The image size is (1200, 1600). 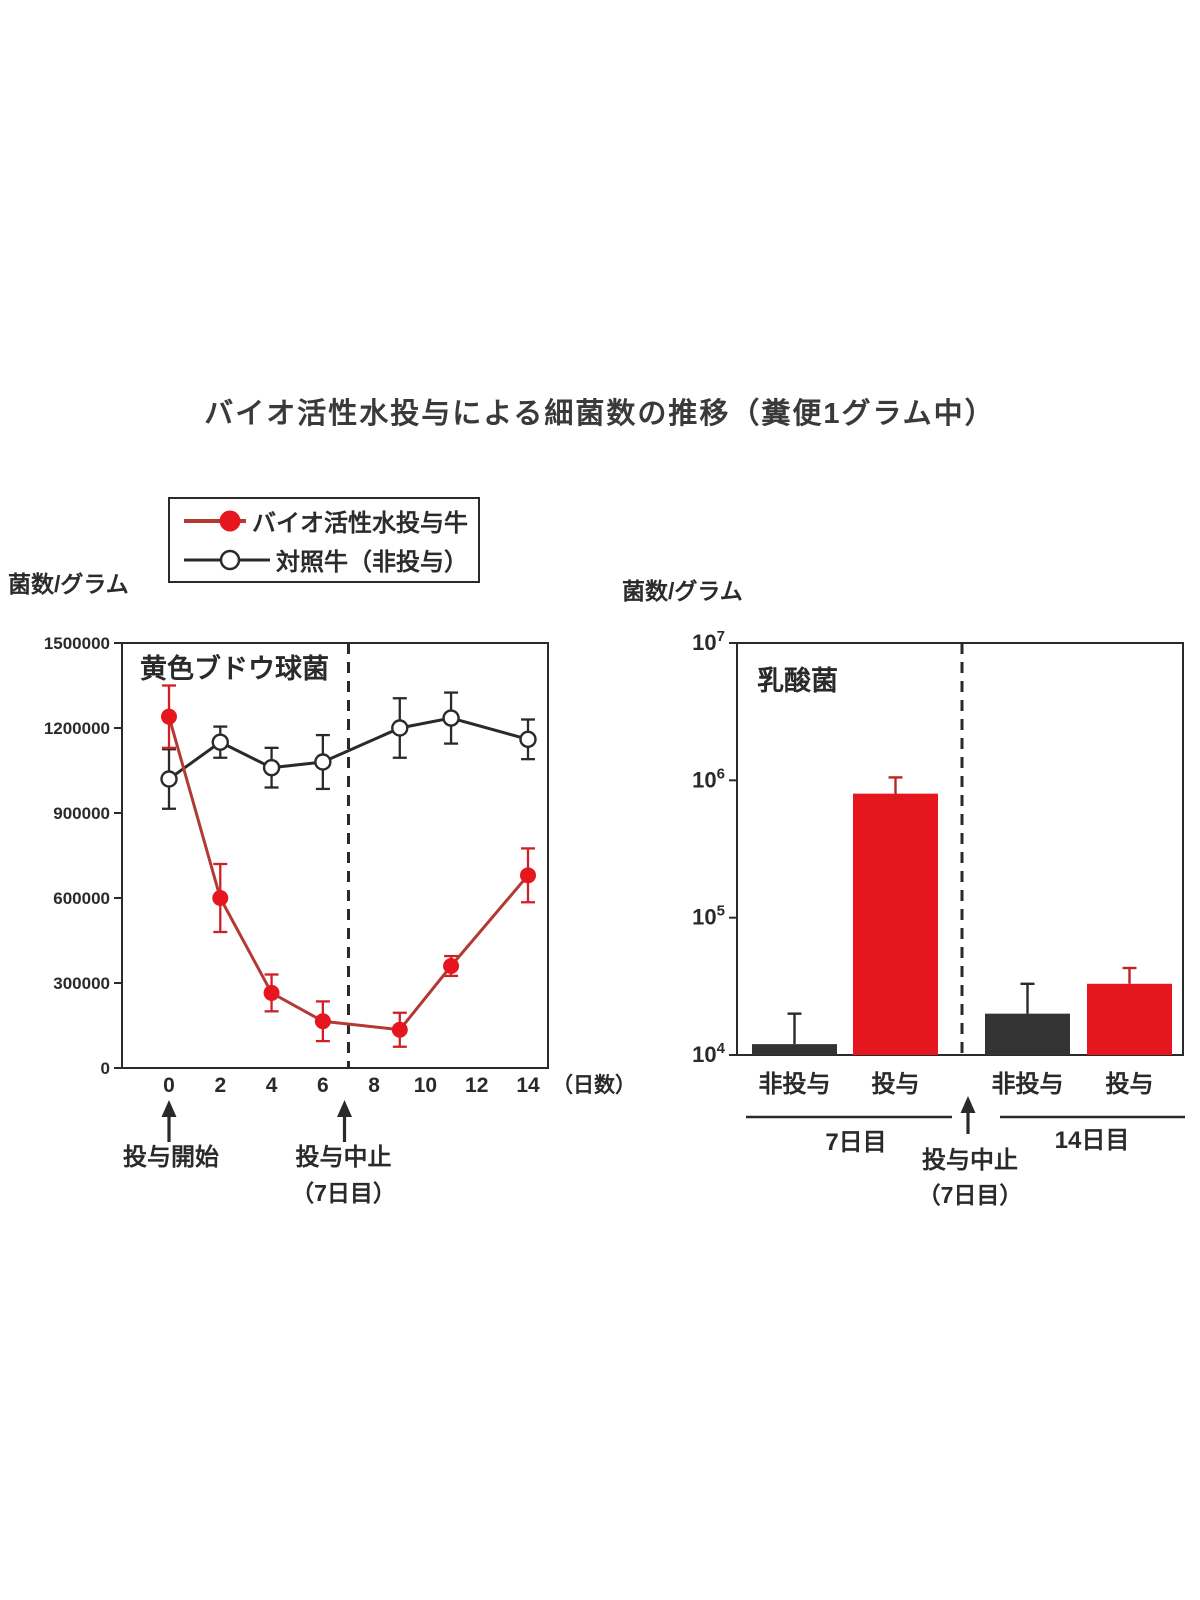 I want to click on y-tick-label: 1200000, so click(x=77, y=728).